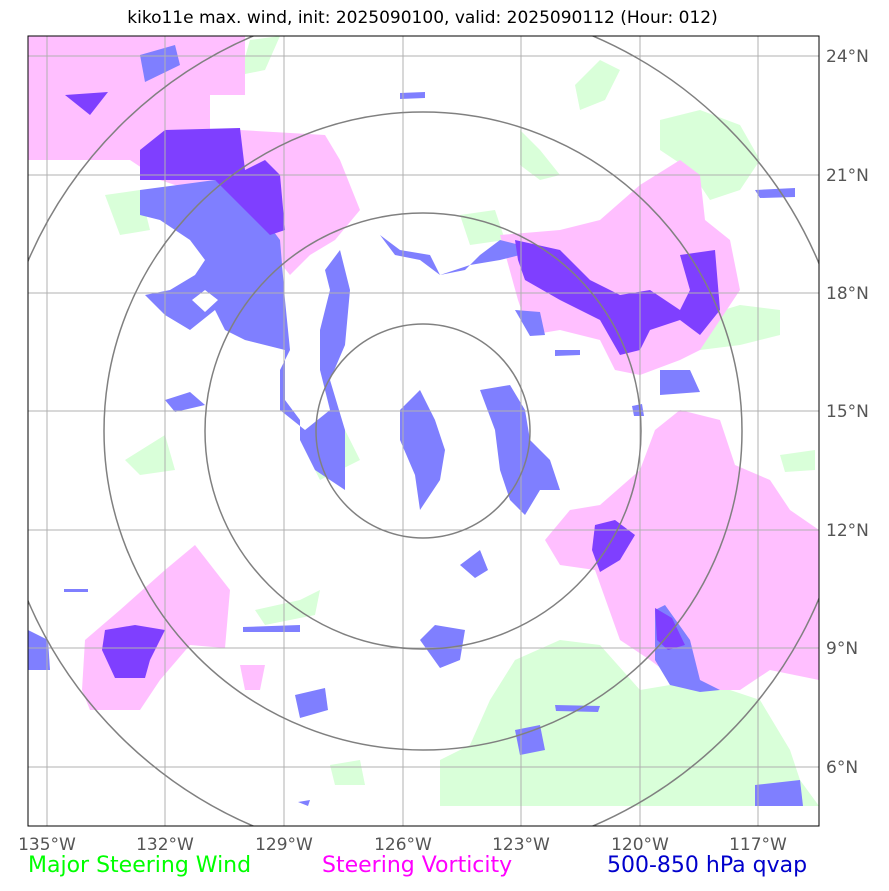 This screenshot has width=889, height=891. I want to click on lon-tick: 120°W, so click(640, 845).